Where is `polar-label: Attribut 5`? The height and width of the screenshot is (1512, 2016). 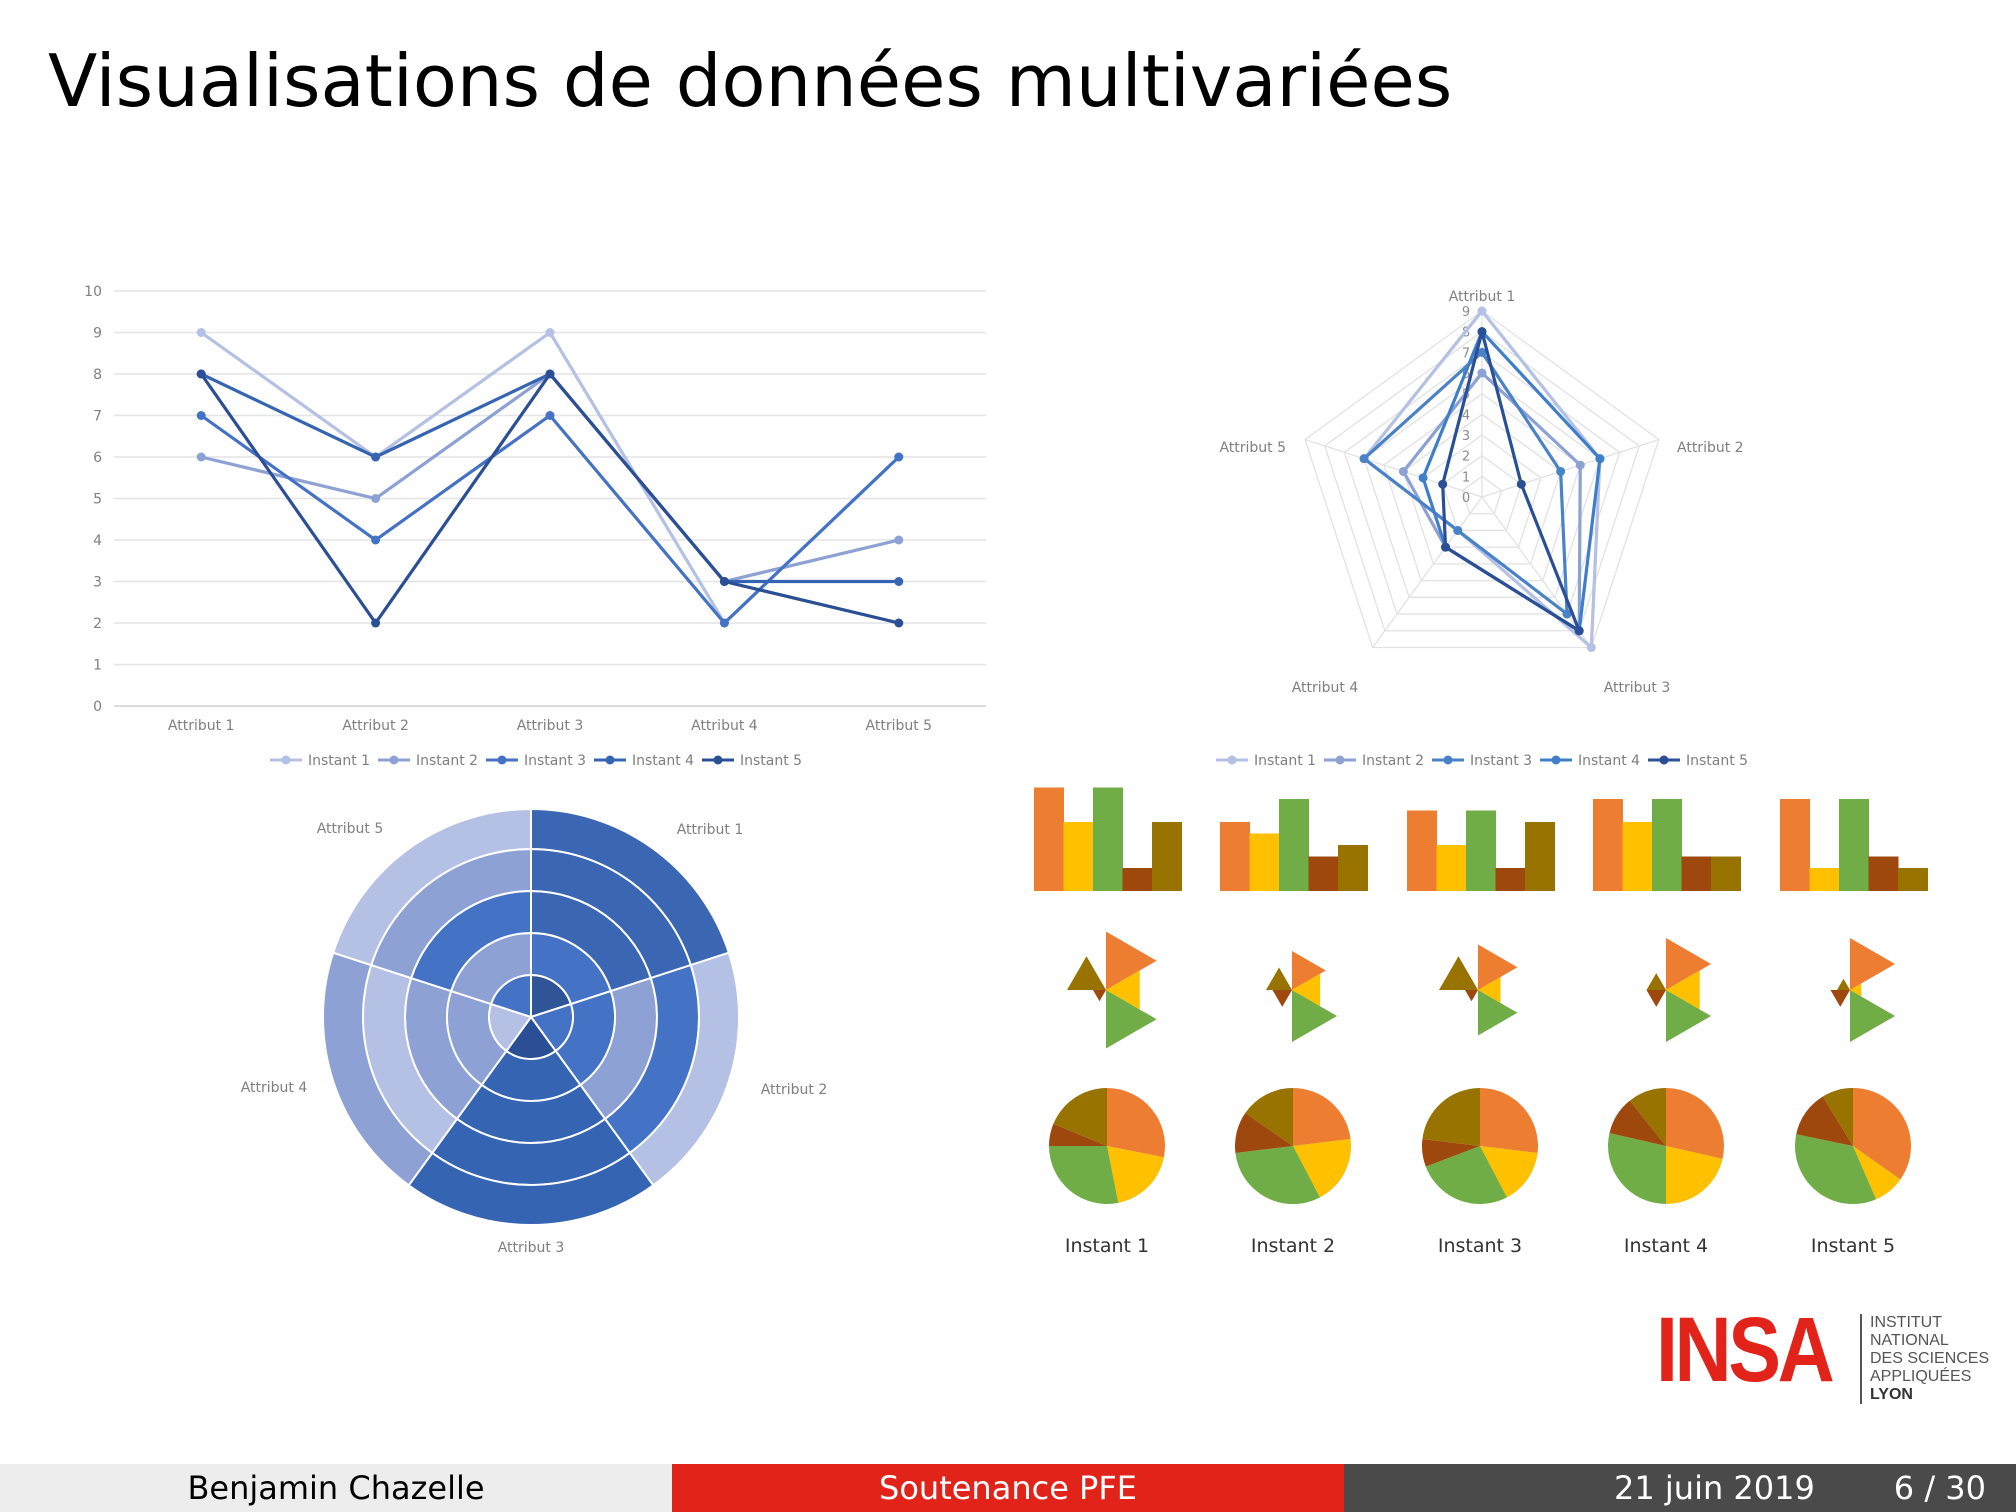
polar-label: Attribut 5 is located at coordinates (350, 829).